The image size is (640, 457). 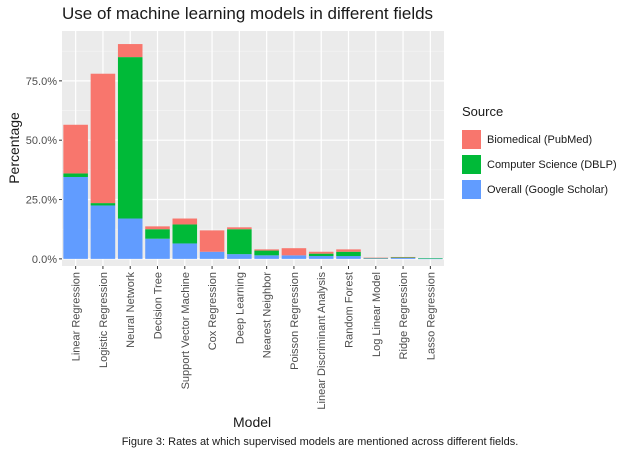 I want to click on legend-swatch-overall, so click(x=471, y=189).